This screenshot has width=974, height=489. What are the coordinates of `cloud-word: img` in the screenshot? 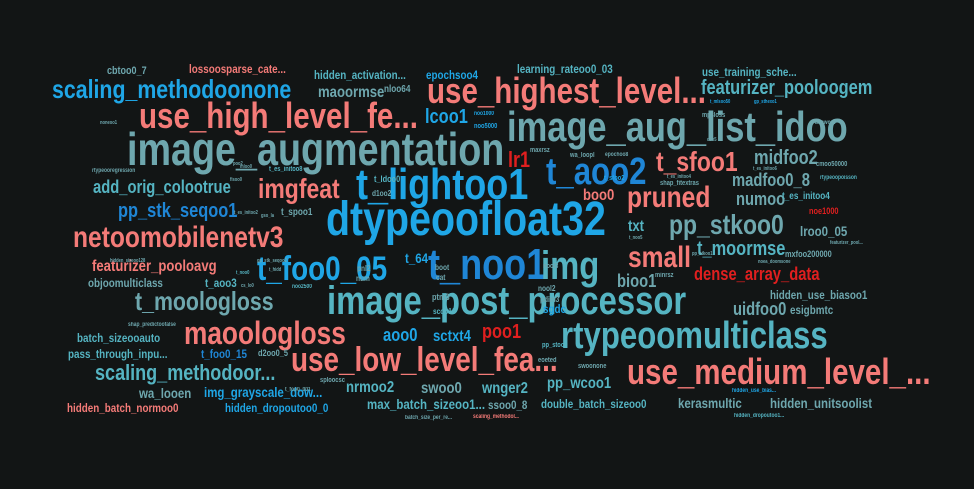 It's located at (570, 266).